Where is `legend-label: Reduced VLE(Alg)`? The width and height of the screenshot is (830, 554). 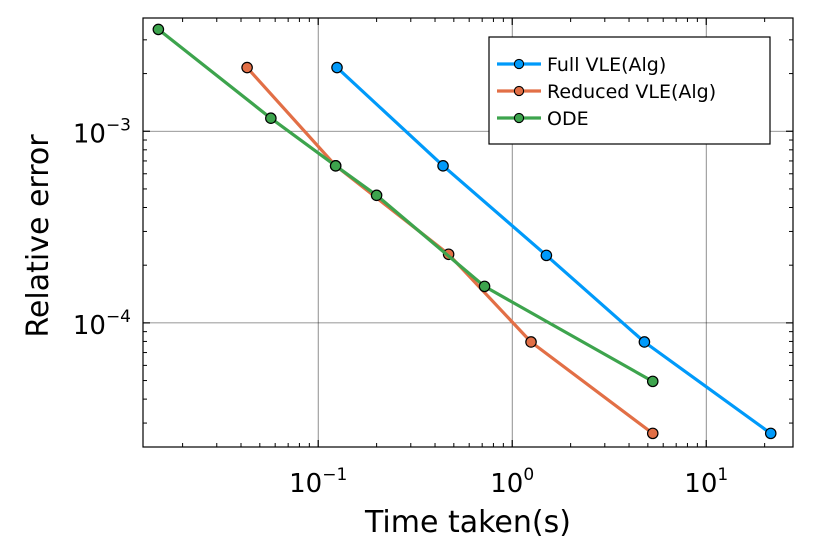 legend-label: Reduced VLE(Alg) is located at coordinates (631, 92).